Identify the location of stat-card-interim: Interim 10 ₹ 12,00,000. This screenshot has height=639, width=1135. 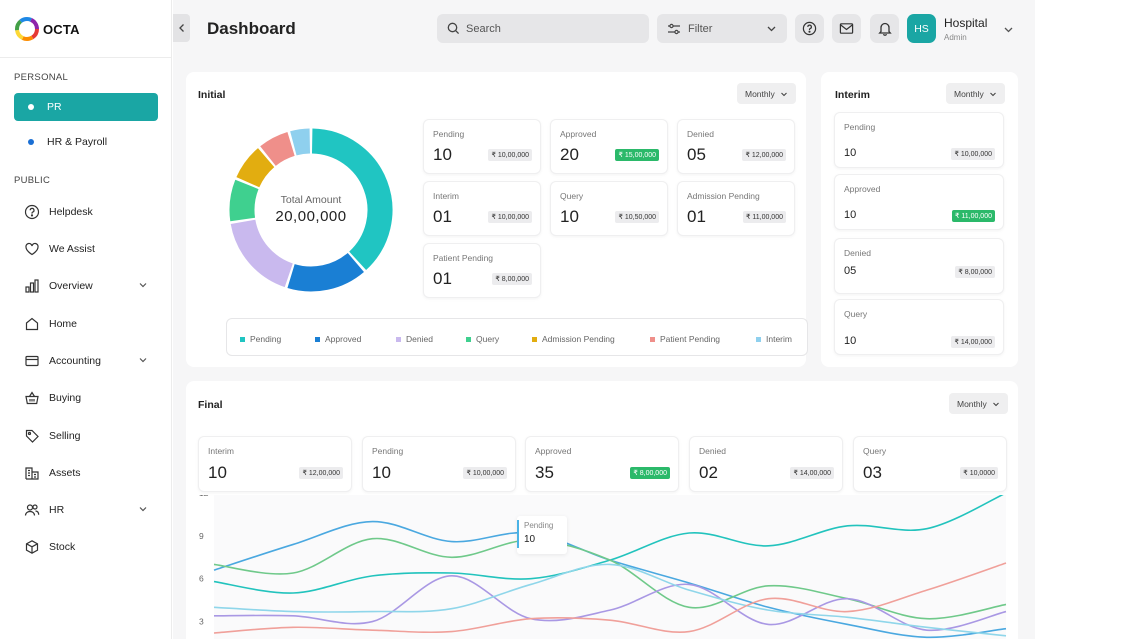
(275, 464).